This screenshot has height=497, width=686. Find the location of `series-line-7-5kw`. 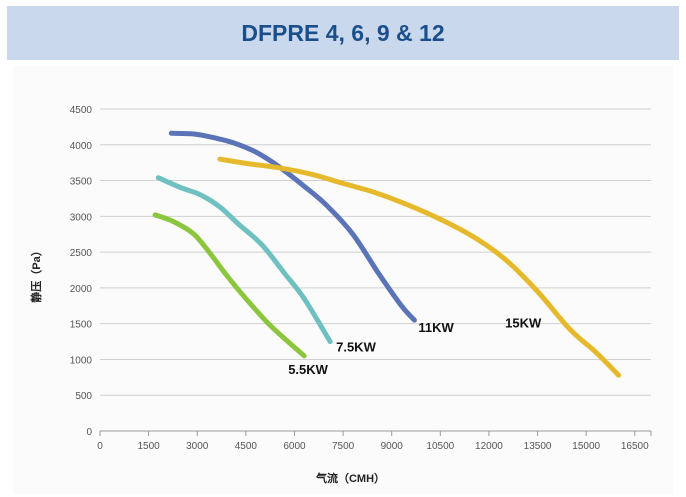

series-line-7-5kw is located at coordinates (244, 260).